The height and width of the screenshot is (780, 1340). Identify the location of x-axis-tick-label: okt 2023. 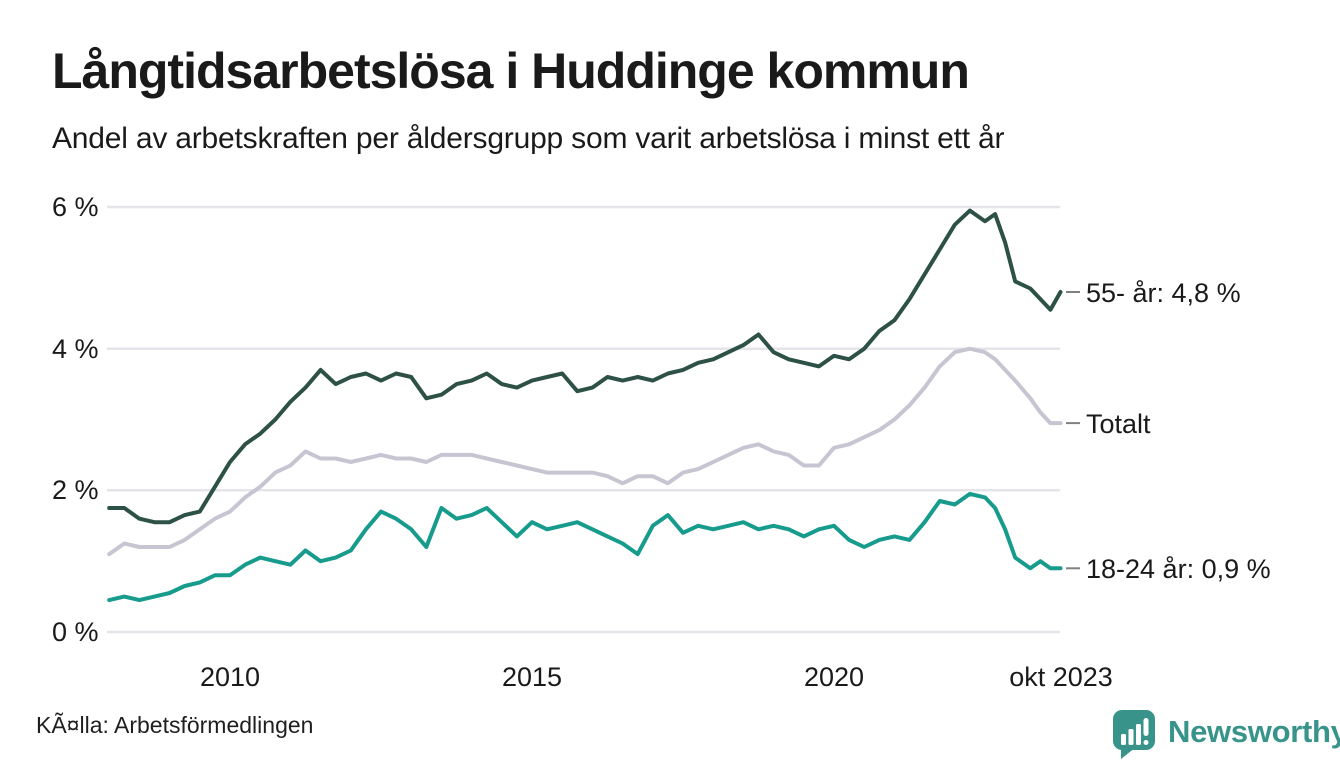
(1061, 677).